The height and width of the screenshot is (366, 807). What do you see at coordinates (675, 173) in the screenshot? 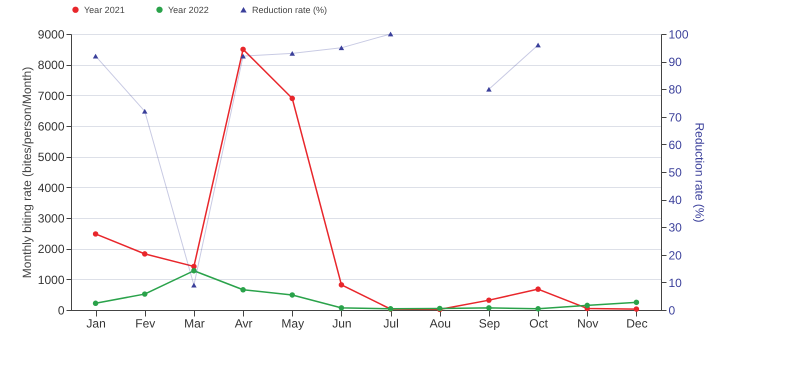
I see `y2-tick-label: 50` at bounding box center [675, 173].